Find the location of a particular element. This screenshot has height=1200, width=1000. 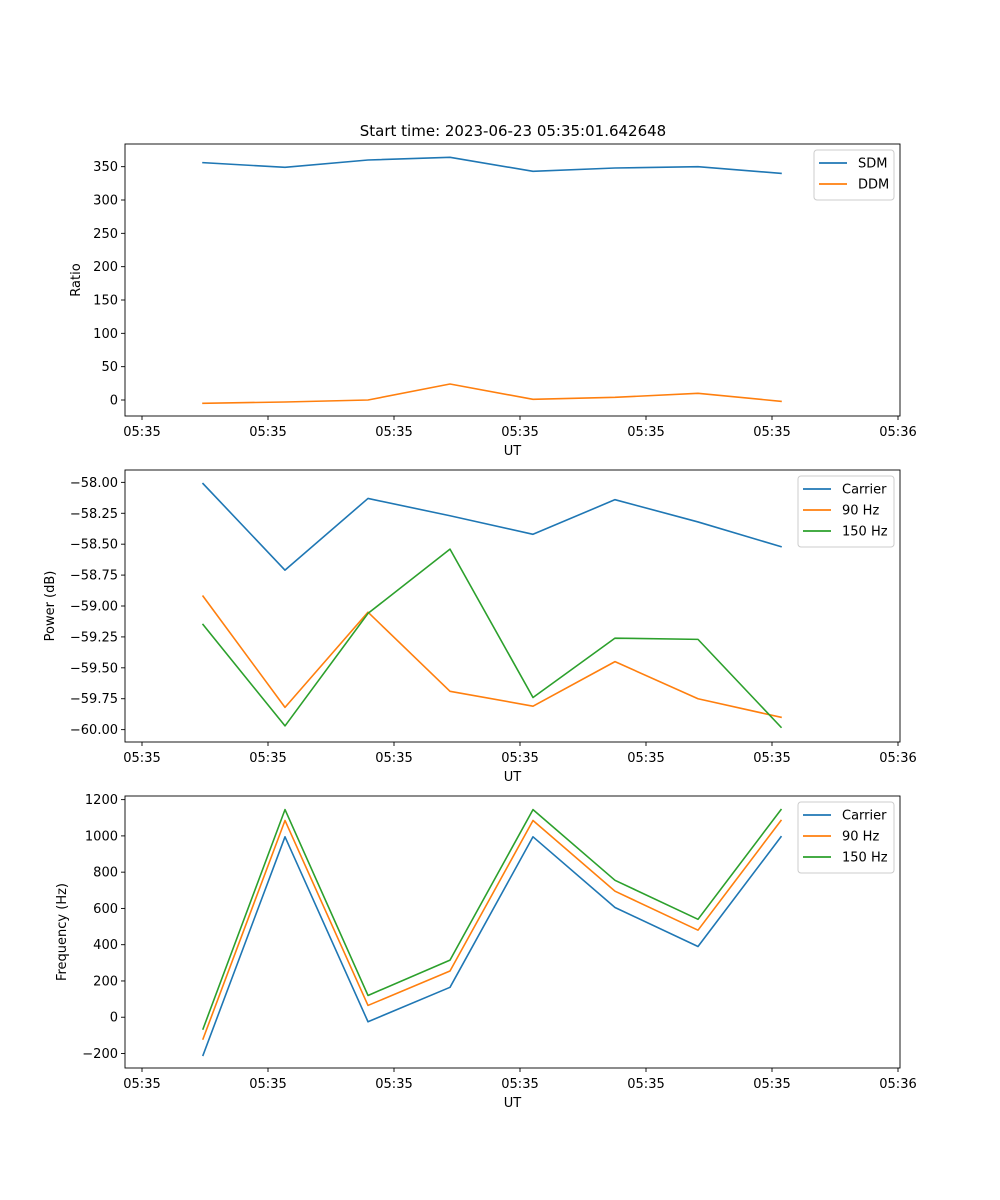

y-tick-label: 600 is located at coordinates (105, 909).